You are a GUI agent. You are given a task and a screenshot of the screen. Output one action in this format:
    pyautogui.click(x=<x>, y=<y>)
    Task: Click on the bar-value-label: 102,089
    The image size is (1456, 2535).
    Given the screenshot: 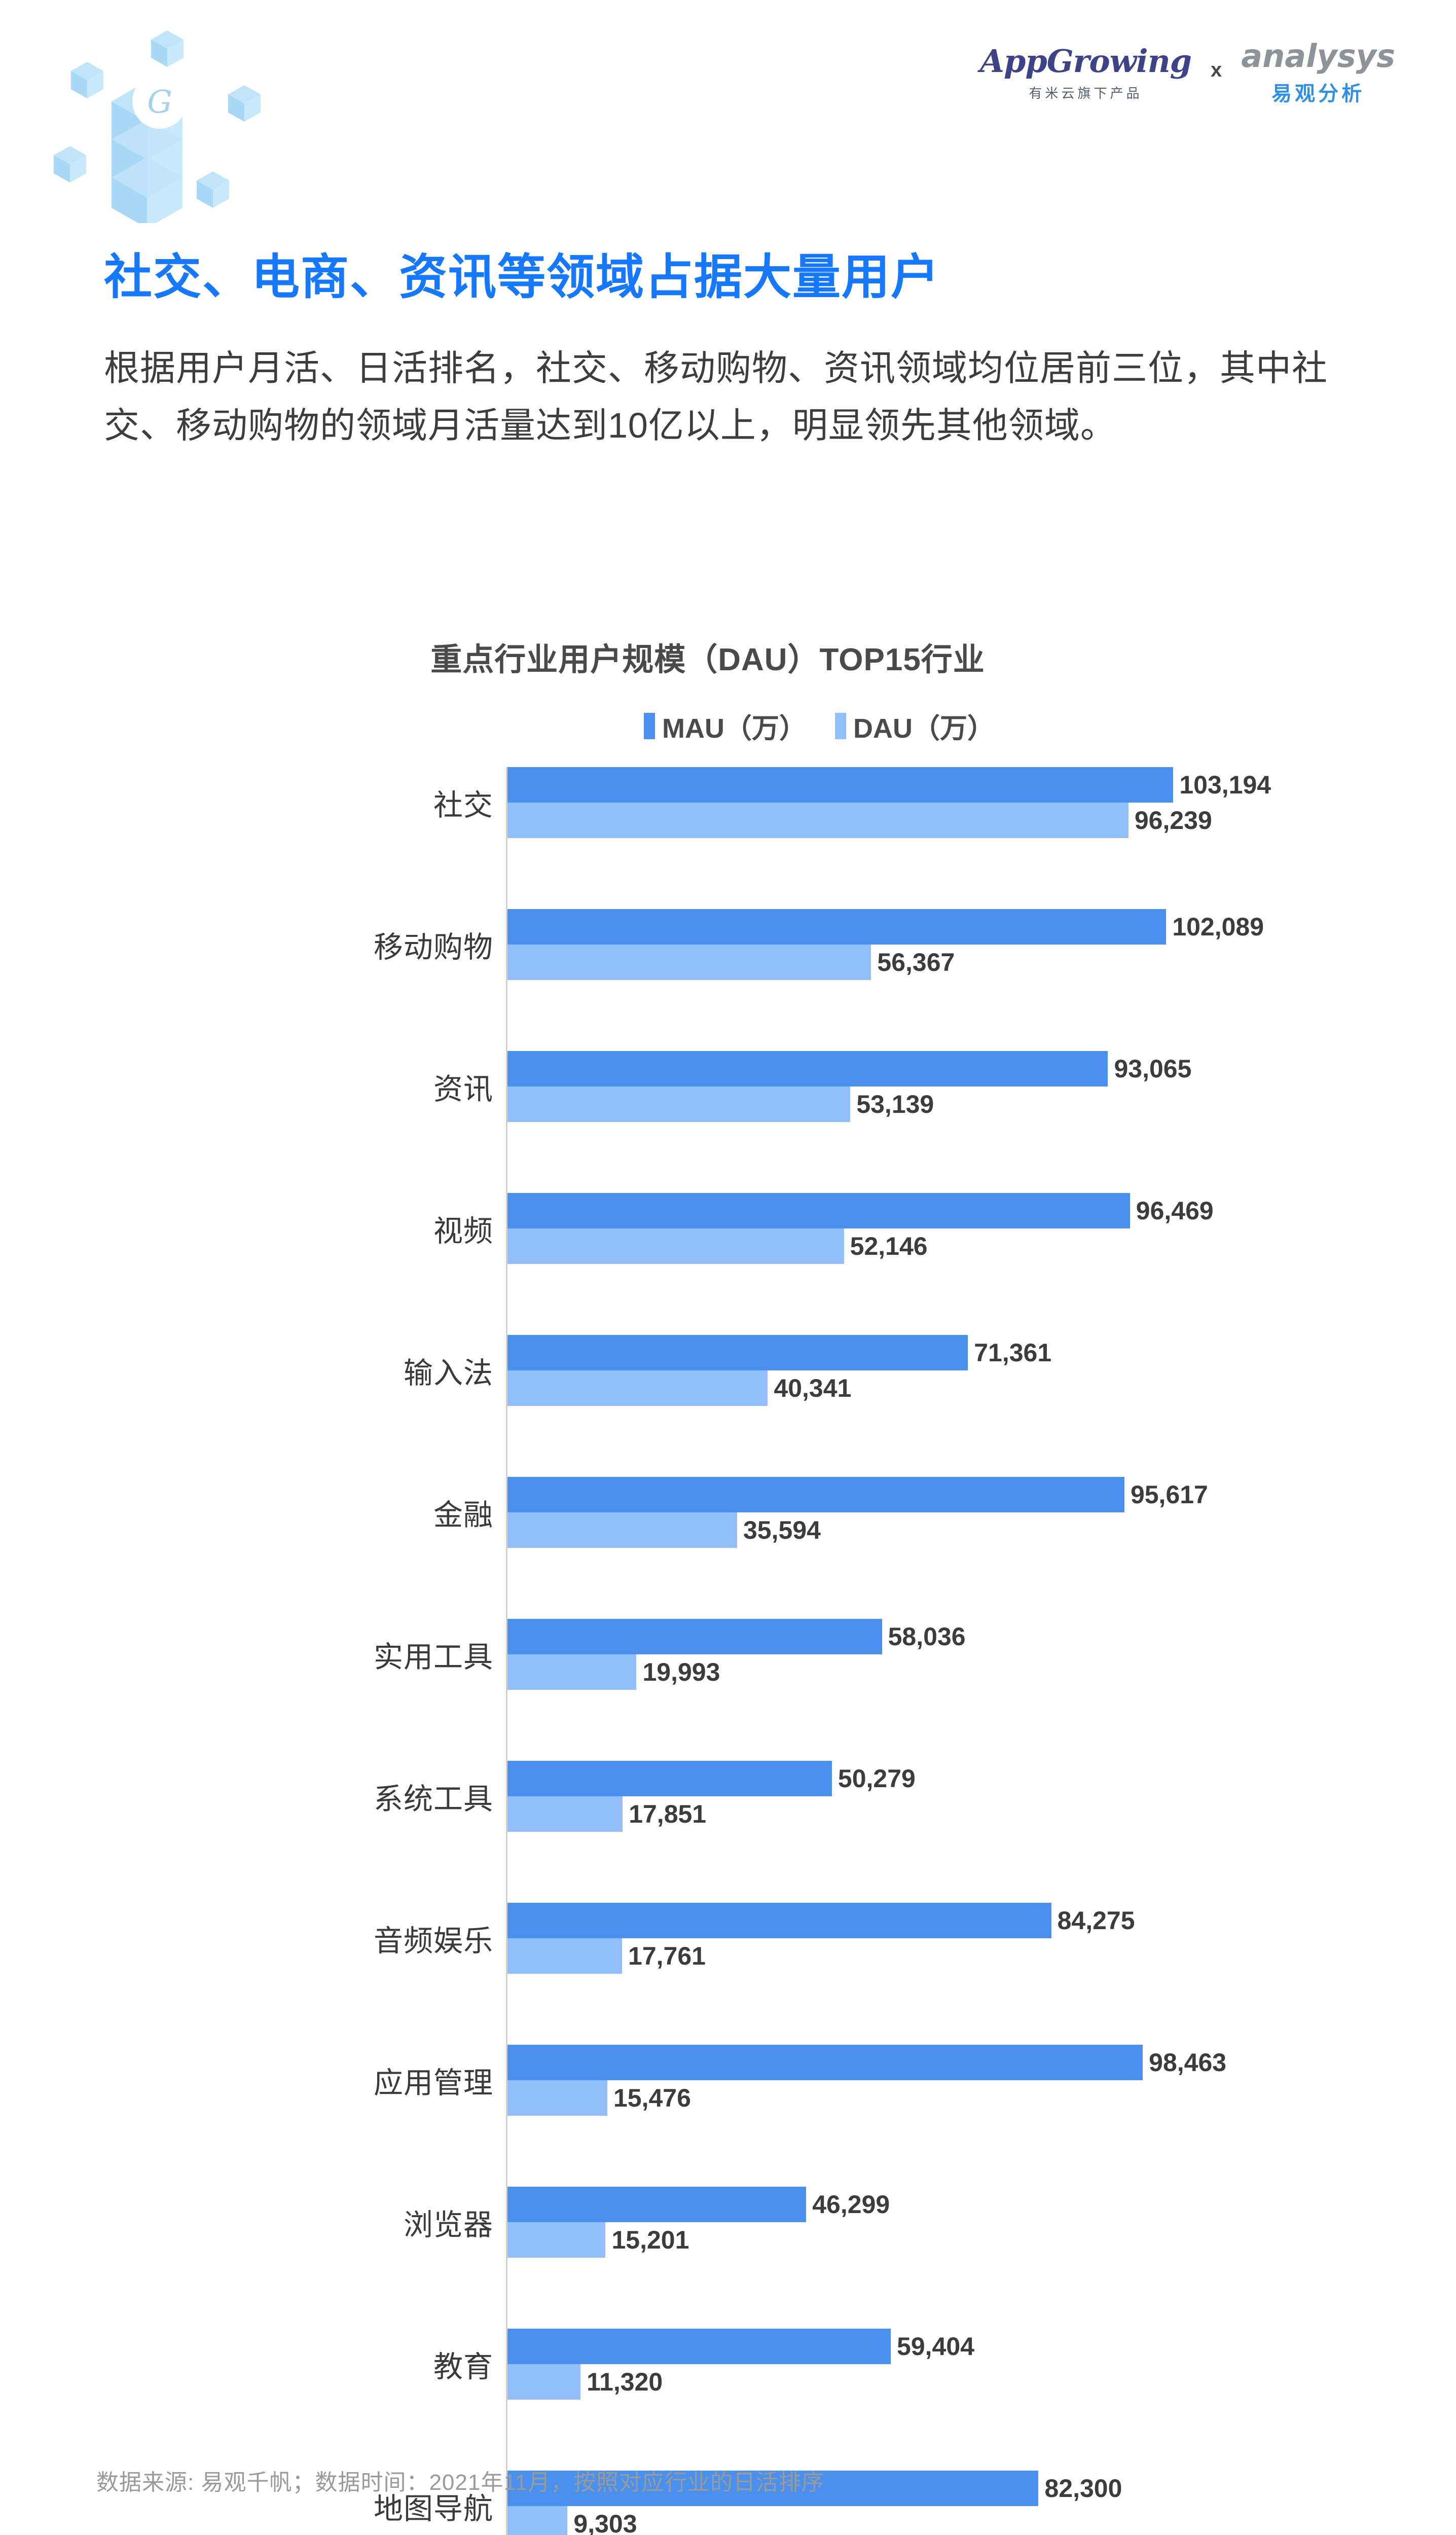 What is the action you would take?
    pyautogui.click(x=1218, y=927)
    